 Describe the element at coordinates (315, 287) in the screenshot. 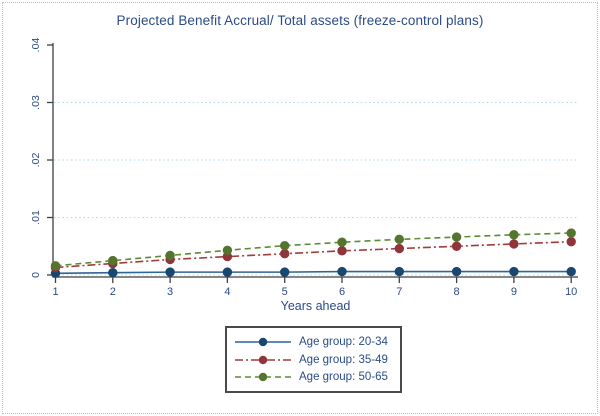

I see `x-axis: 1 2 3 4 5 6 7 8 9 10` at that location.